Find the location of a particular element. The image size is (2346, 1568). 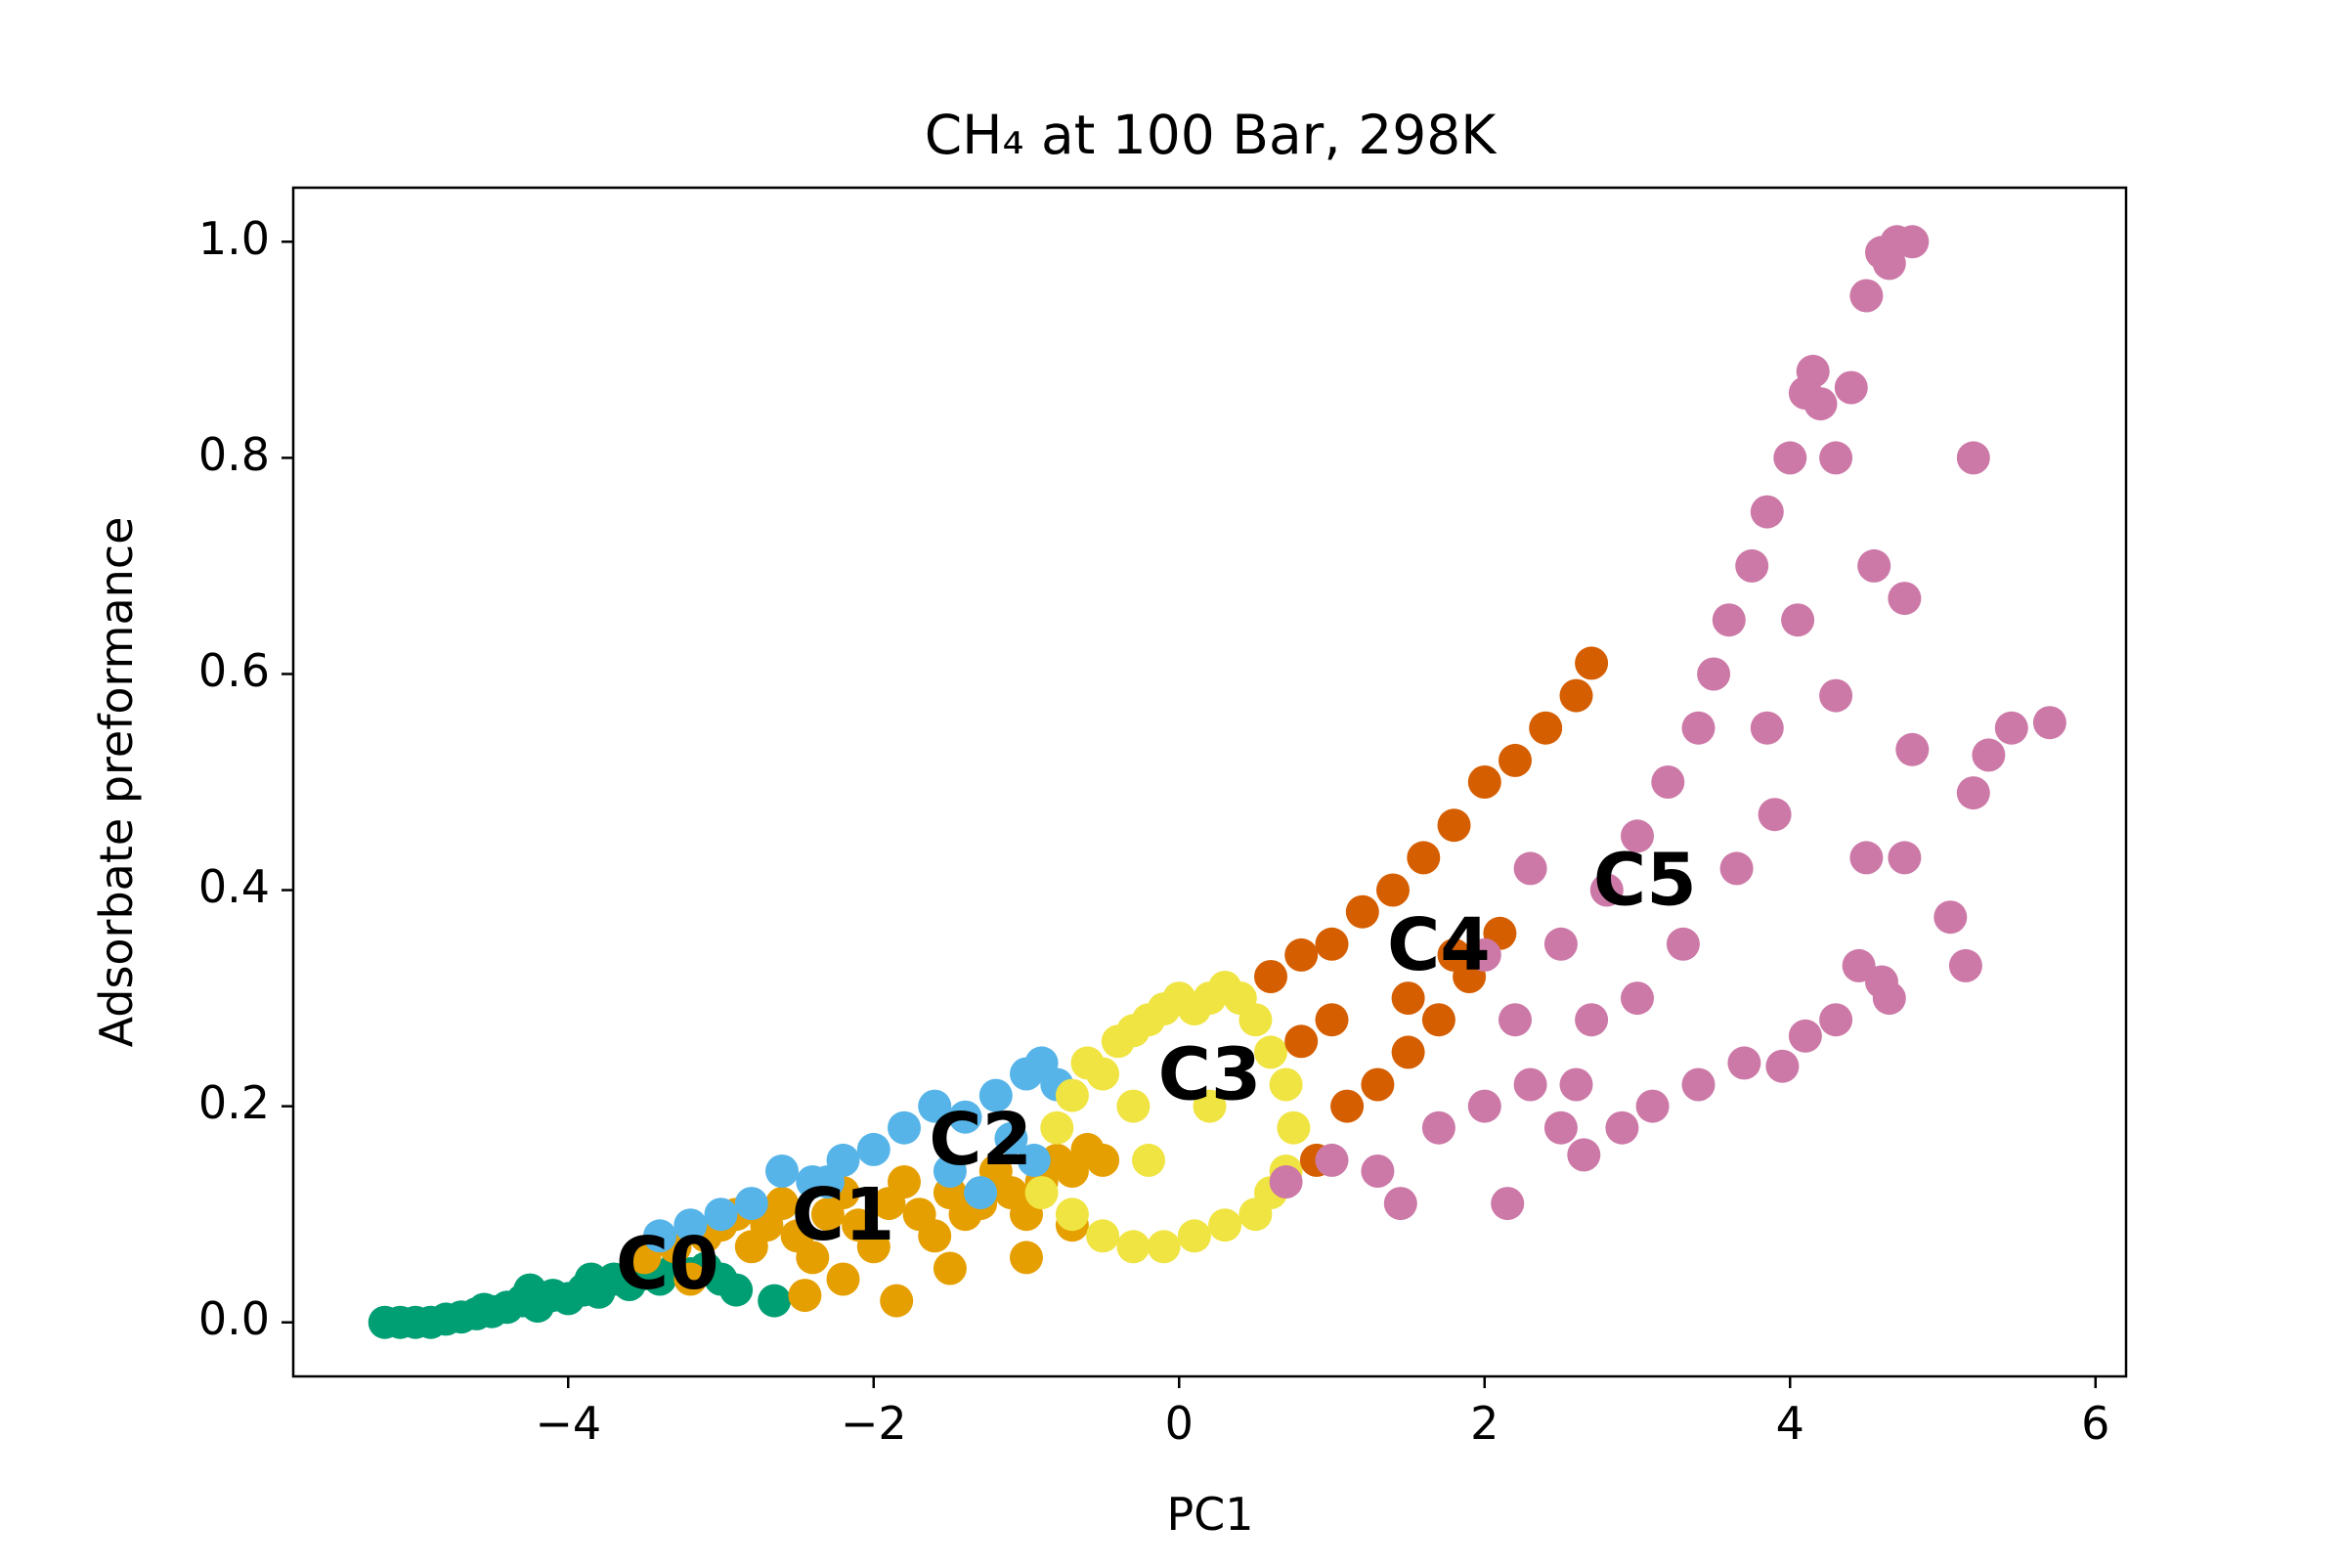

y-tick-label: 0.2 is located at coordinates (234, 1103).